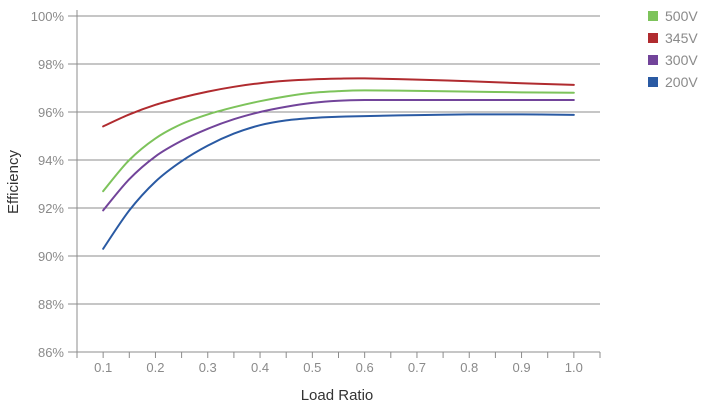  Describe the element at coordinates (155, 367) in the screenshot. I see `x-tick-label: 0.2` at that location.